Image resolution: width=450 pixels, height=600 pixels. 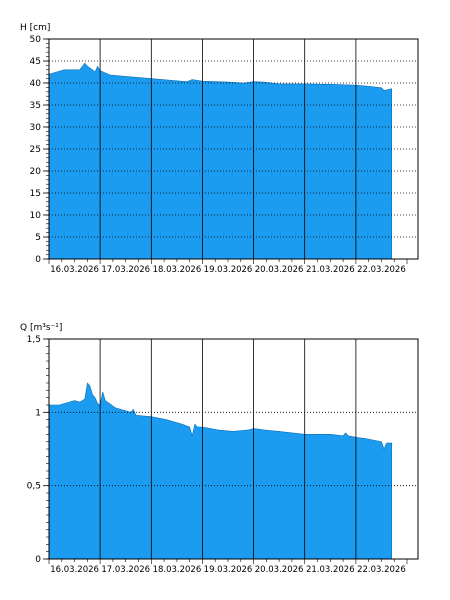 What do you see at coordinates (35, 28) in the screenshot?
I see `y-axis-label: H [cm]` at bounding box center [35, 28].